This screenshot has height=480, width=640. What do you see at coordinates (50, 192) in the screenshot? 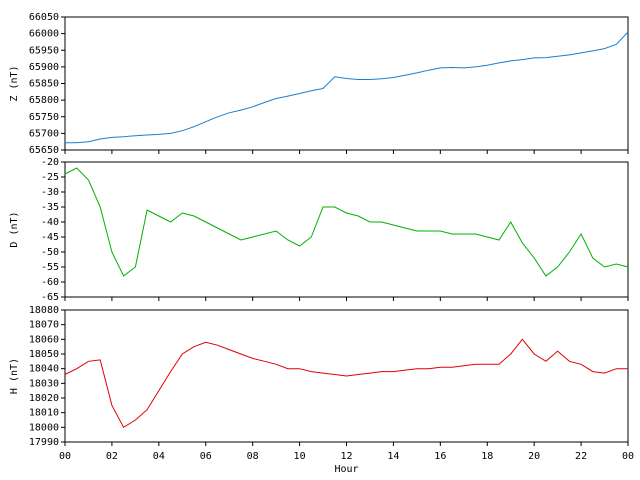
I see `y-tick-label: -30` at bounding box center [50, 192].